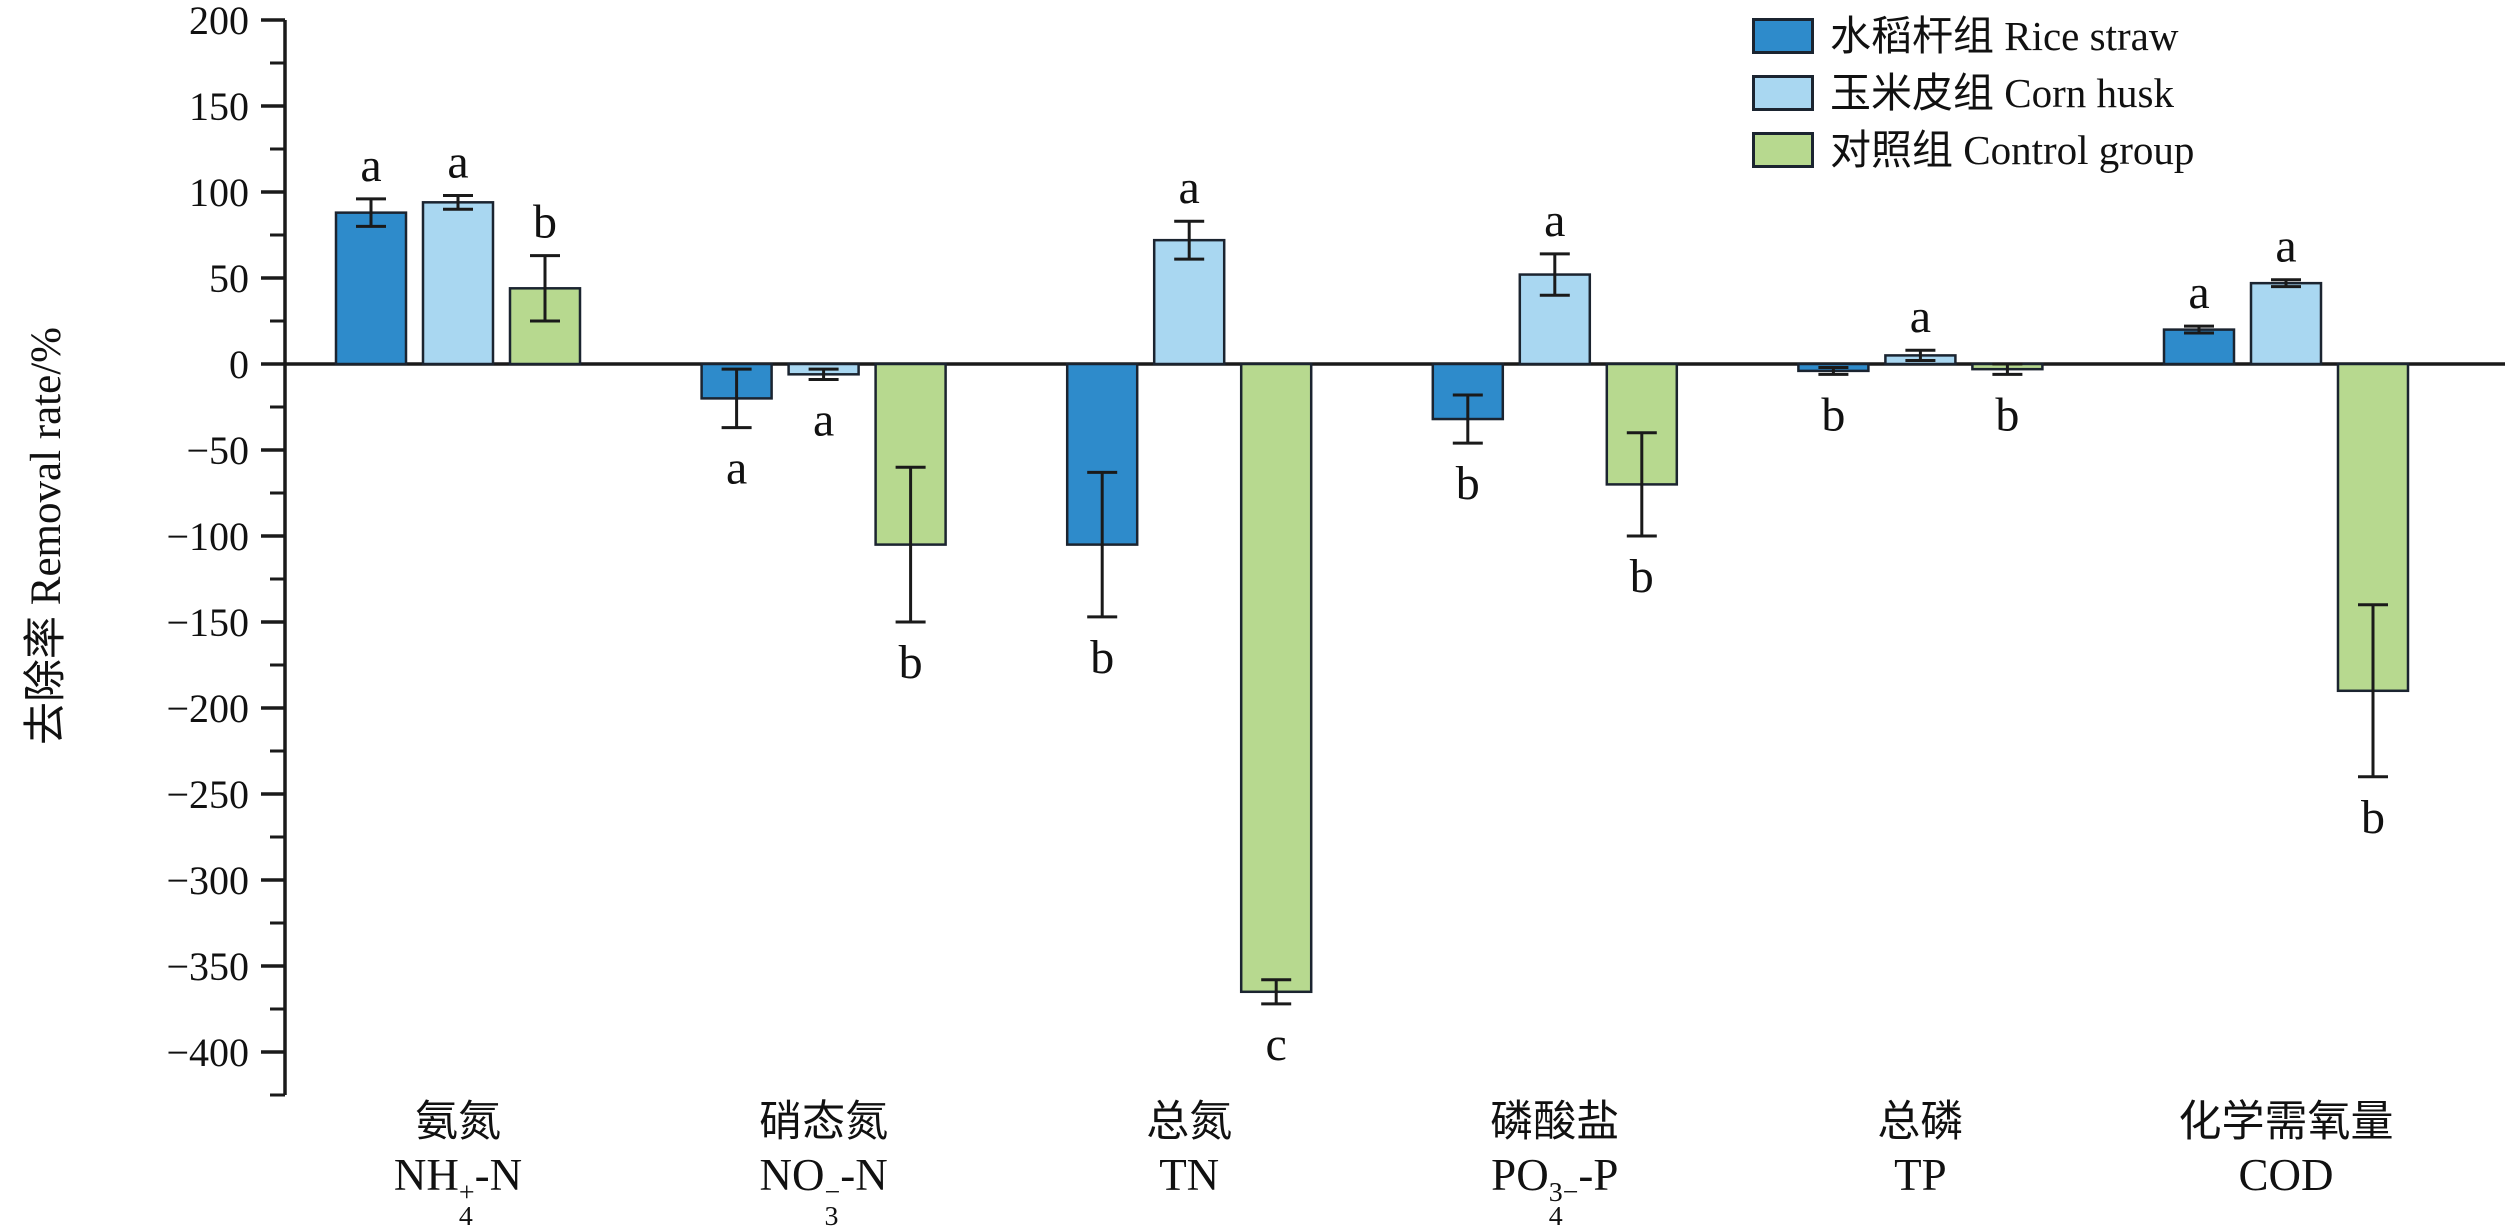 The image size is (2519, 1232). Describe the element at coordinates (2012, 149) in the screenshot. I see `legend-label-control-group: 对照组 Control group` at that location.